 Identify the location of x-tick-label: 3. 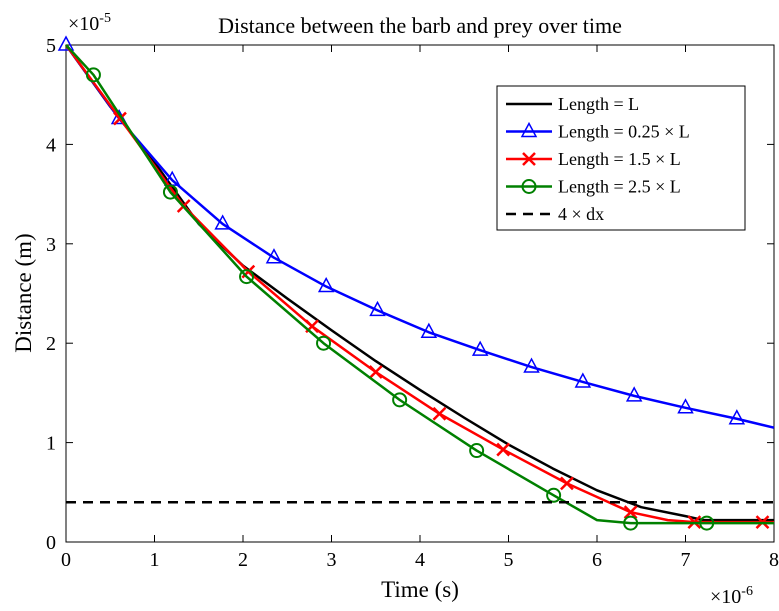
(332, 560).